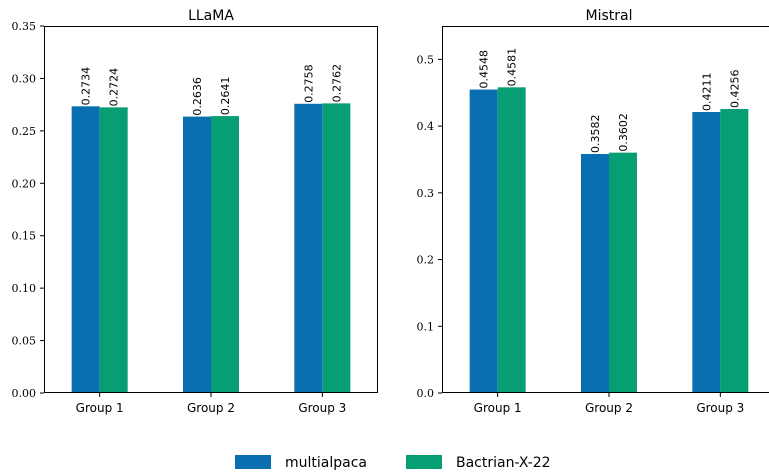 This screenshot has height=475, width=769. Describe the element at coordinates (197, 96) in the screenshot. I see `data-label: 0.2636` at that location.